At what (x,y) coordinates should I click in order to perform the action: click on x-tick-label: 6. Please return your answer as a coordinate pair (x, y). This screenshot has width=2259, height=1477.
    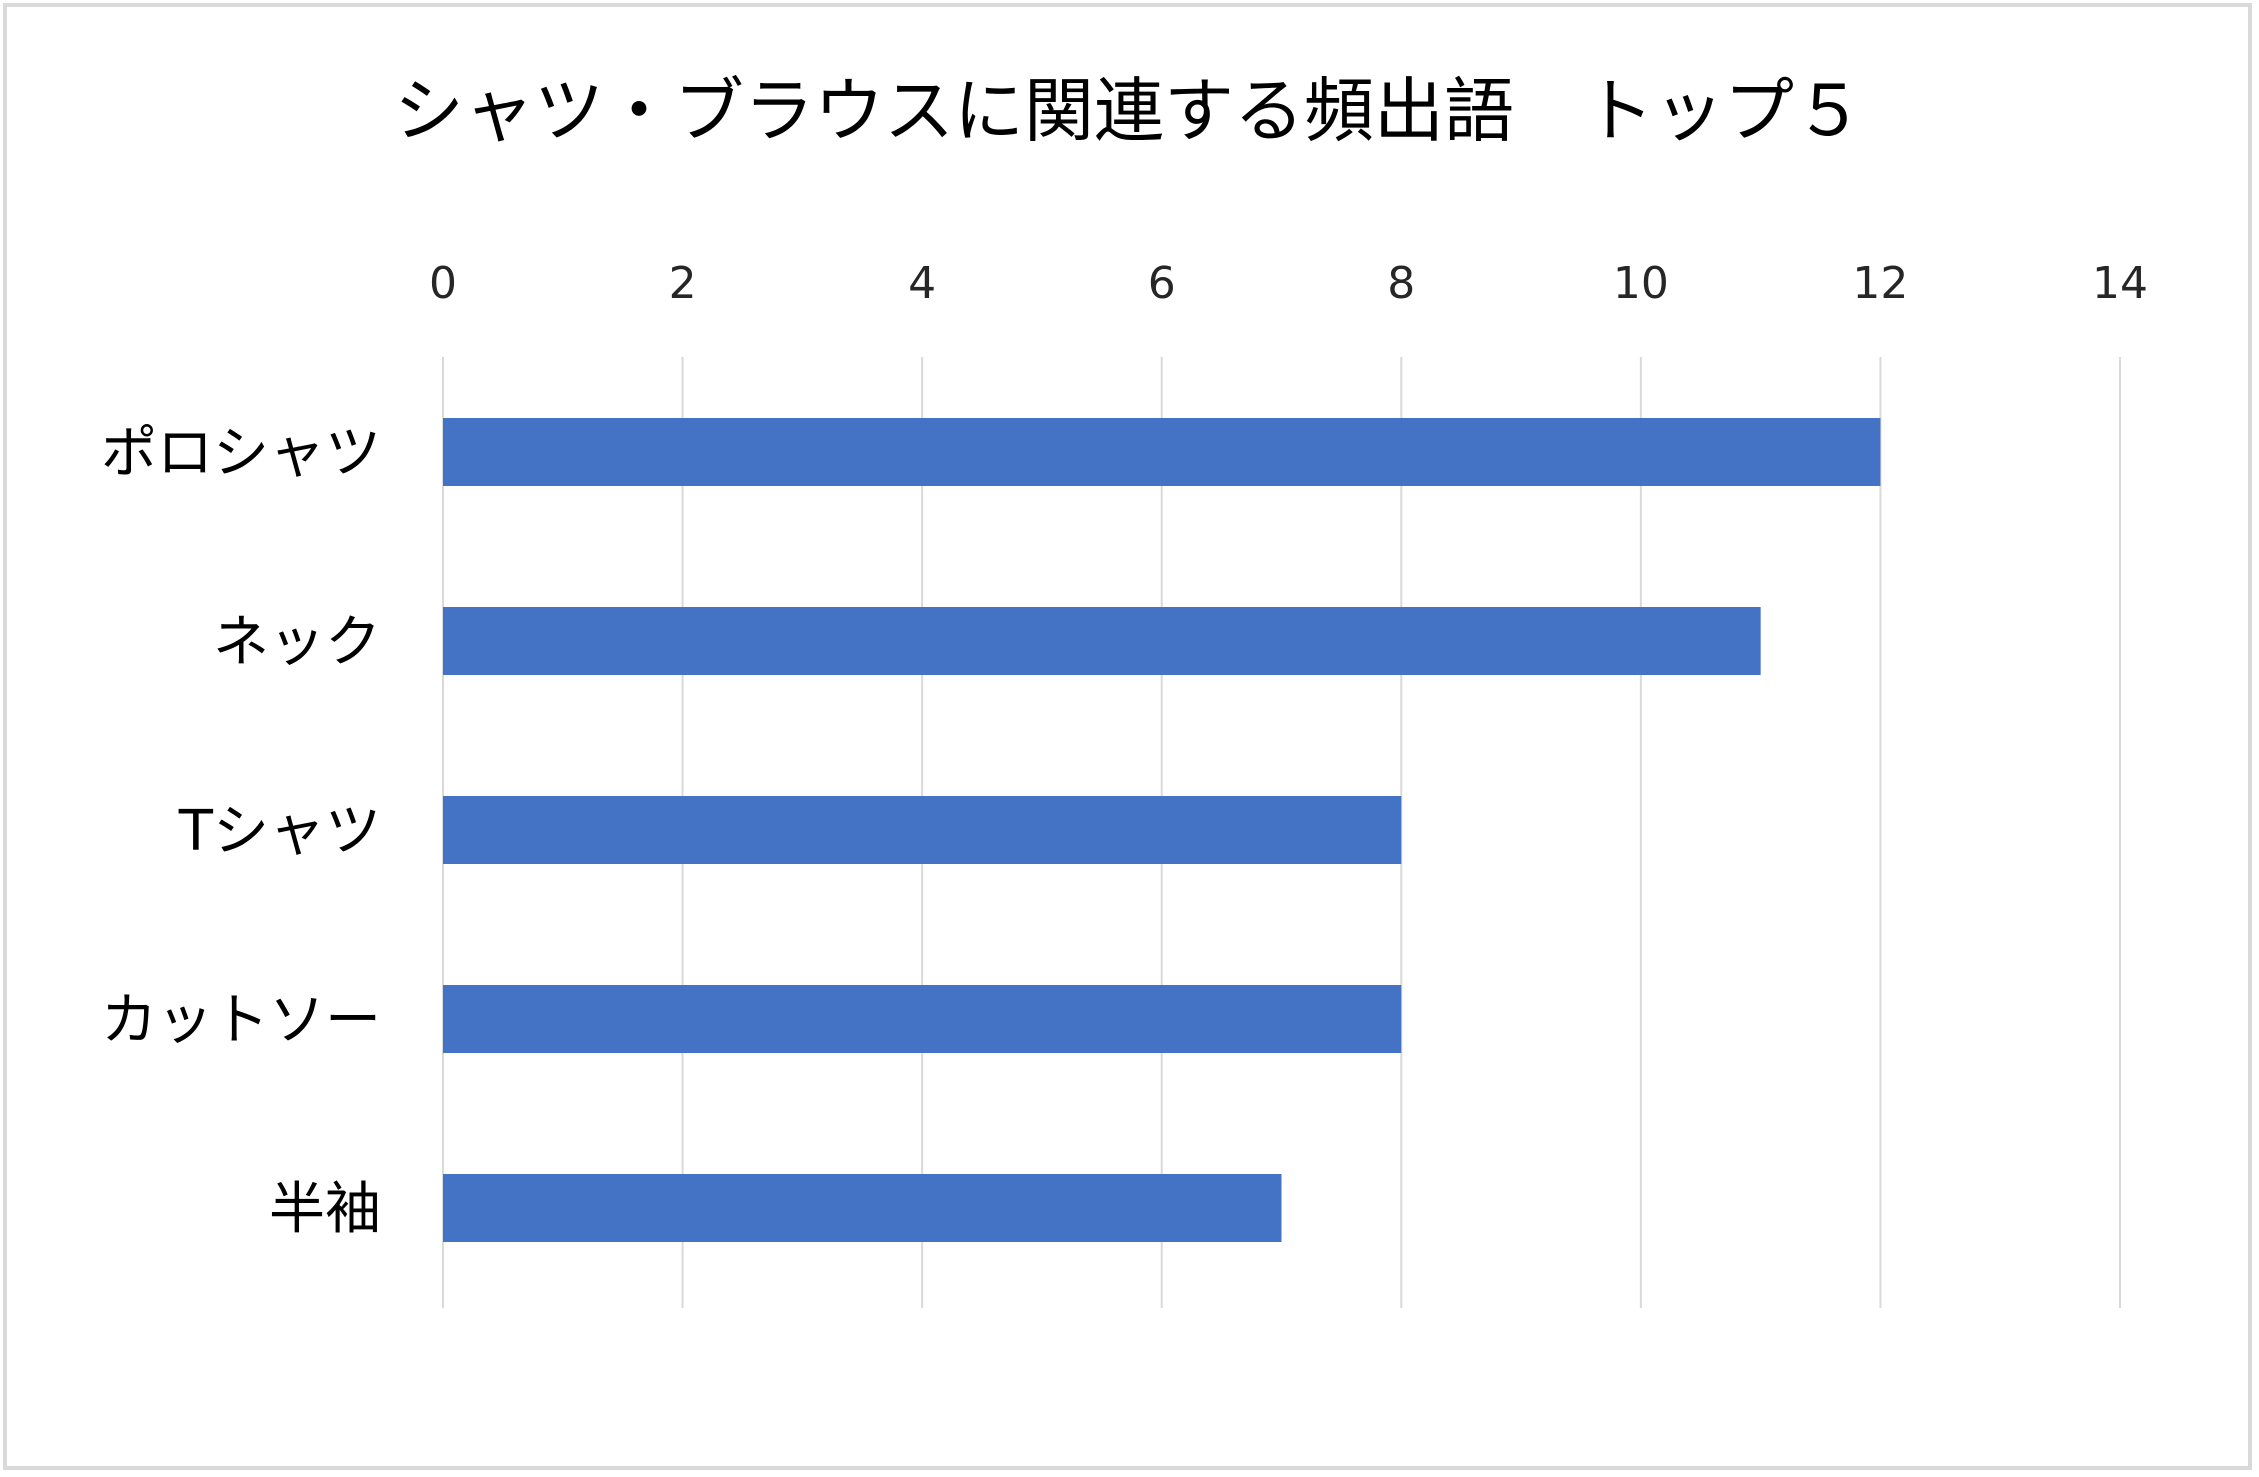
    Looking at the image, I should click on (1162, 283).